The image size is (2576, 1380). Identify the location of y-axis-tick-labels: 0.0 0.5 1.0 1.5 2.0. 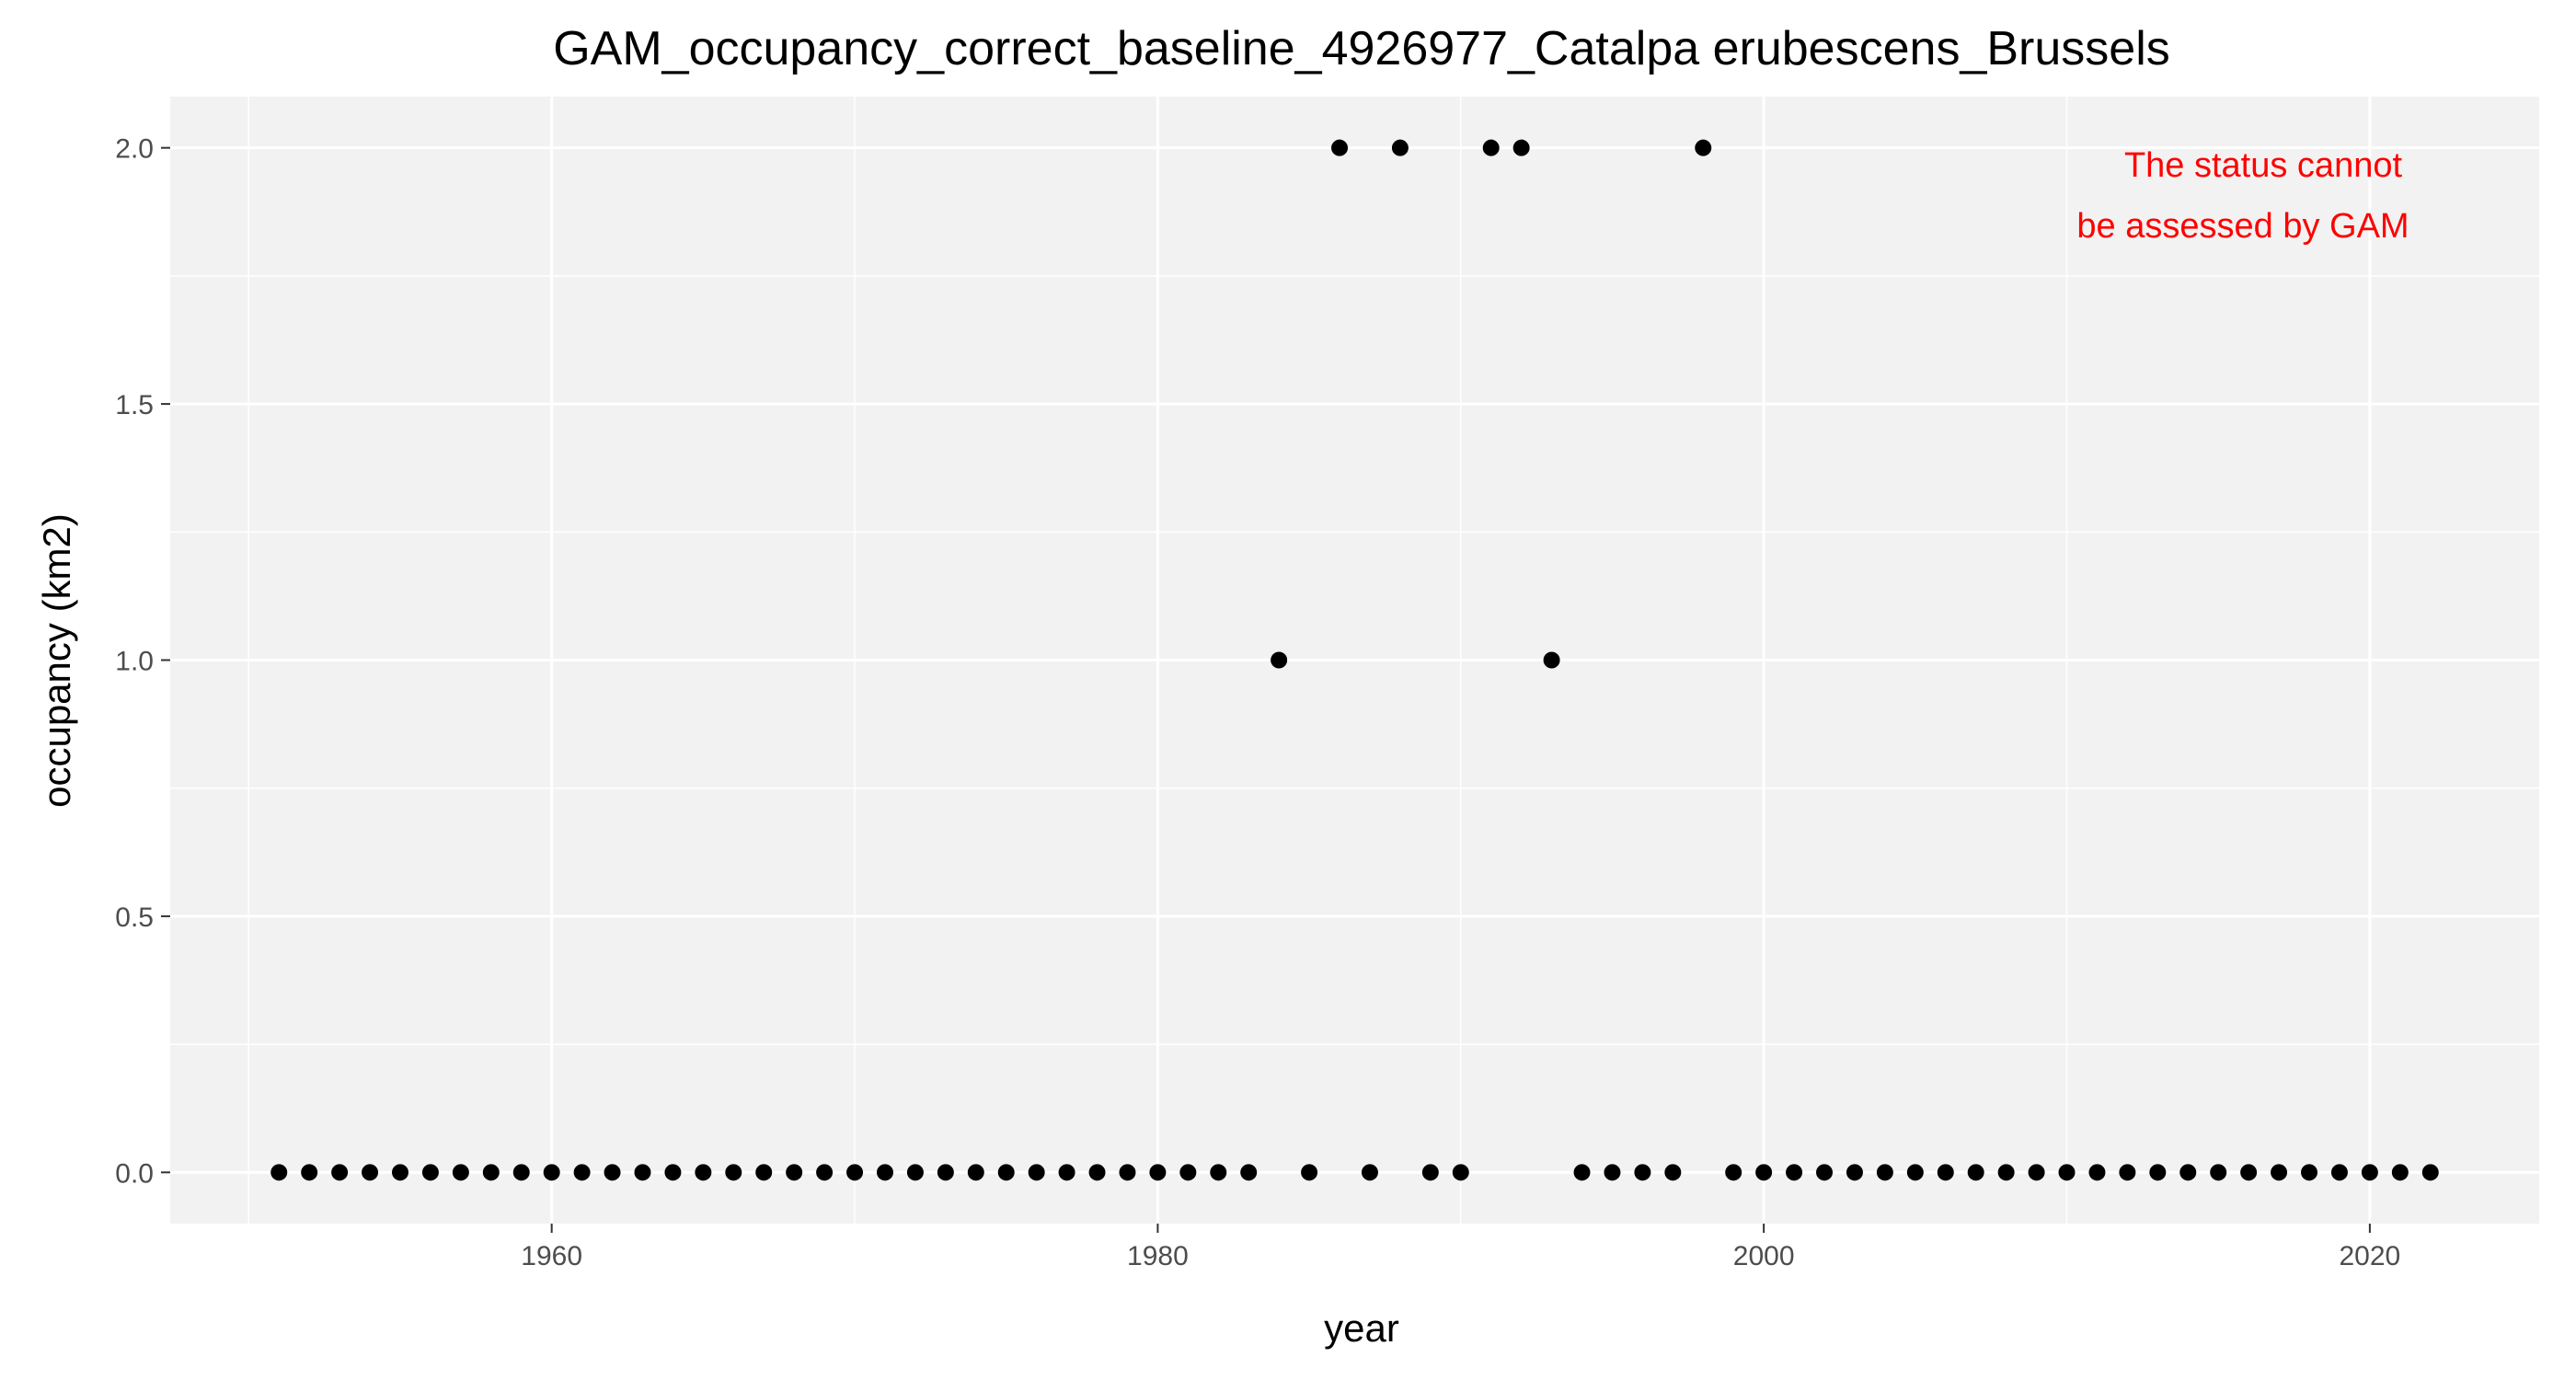
(134, 662).